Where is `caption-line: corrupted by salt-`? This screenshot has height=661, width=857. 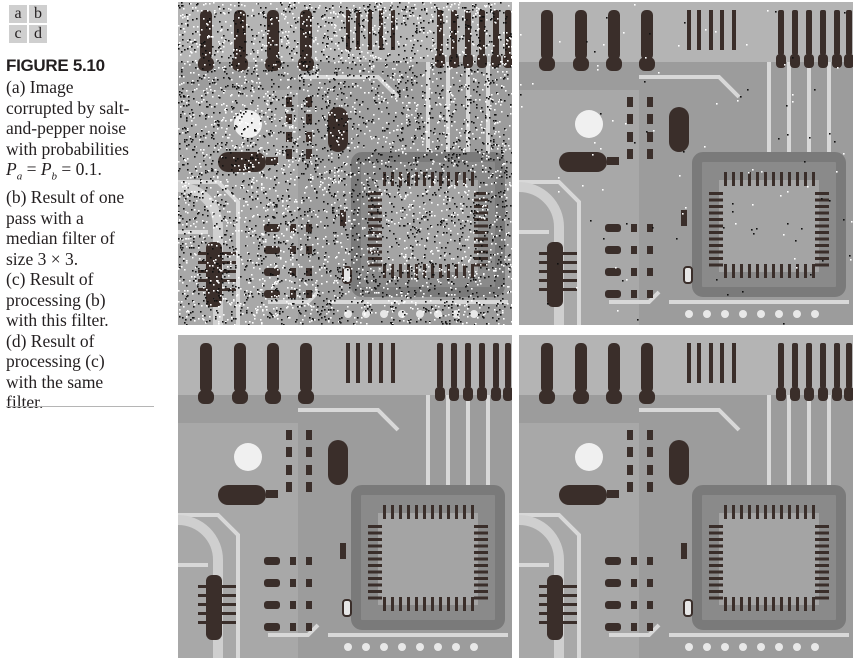 caption-line: corrupted by salt- is located at coordinates (68, 107).